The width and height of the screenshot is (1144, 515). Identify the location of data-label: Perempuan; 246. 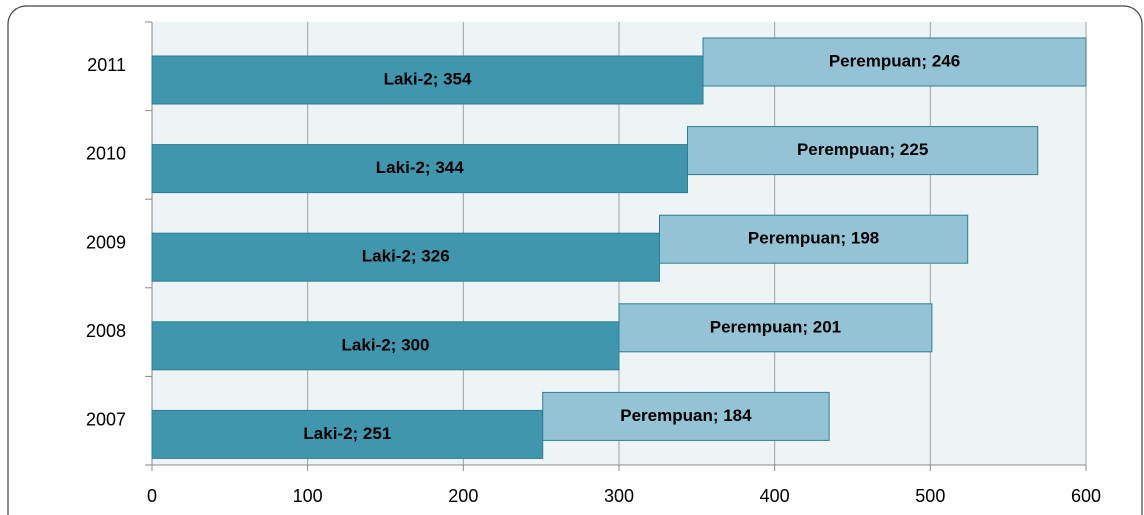
(894, 60).